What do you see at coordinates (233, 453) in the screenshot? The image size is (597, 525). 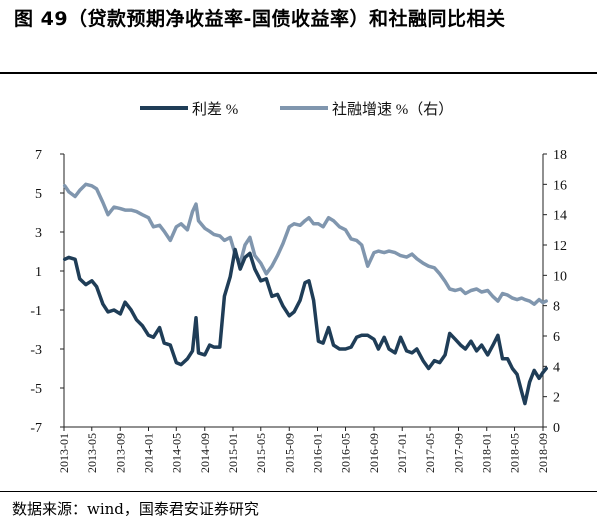 I see `x-tick-label: 2015-01` at bounding box center [233, 453].